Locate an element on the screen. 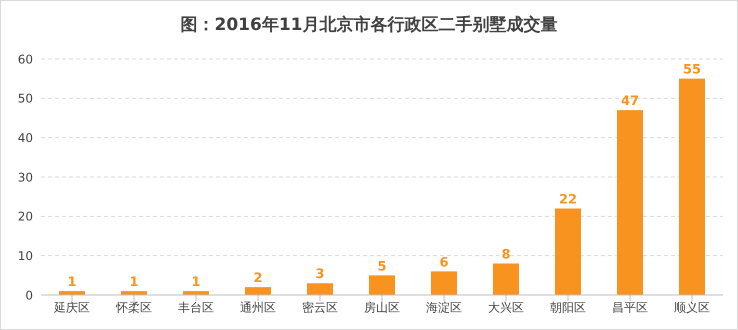  data-label: 3 is located at coordinates (320, 274).